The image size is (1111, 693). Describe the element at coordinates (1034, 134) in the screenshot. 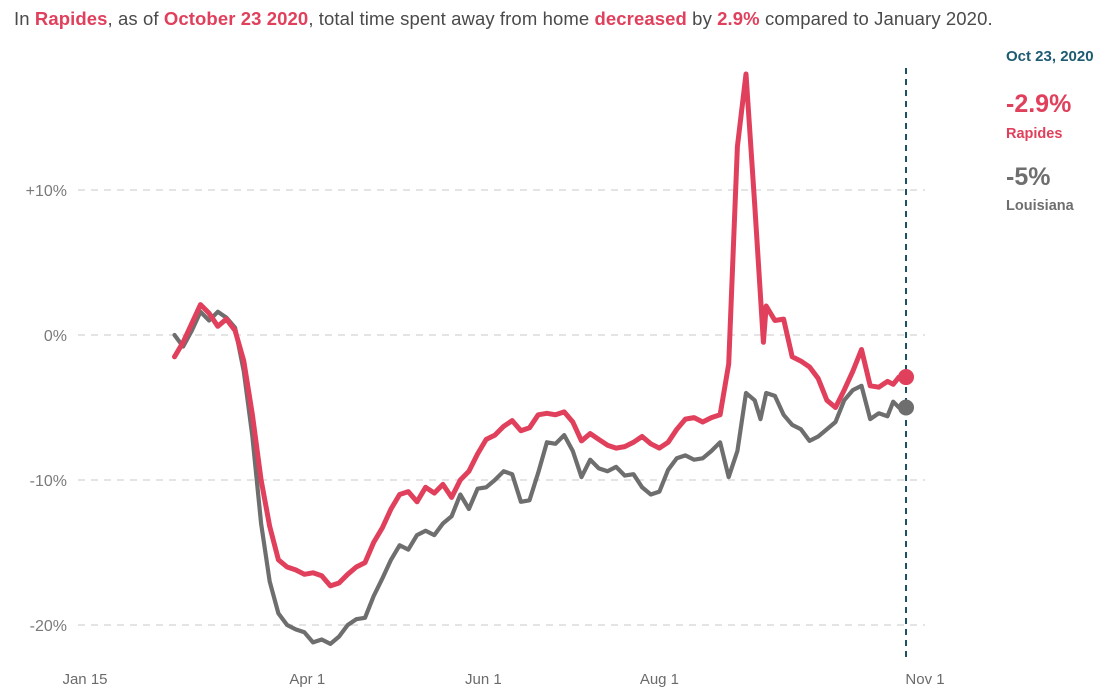

I see `rapides-label: Rapides` at that location.